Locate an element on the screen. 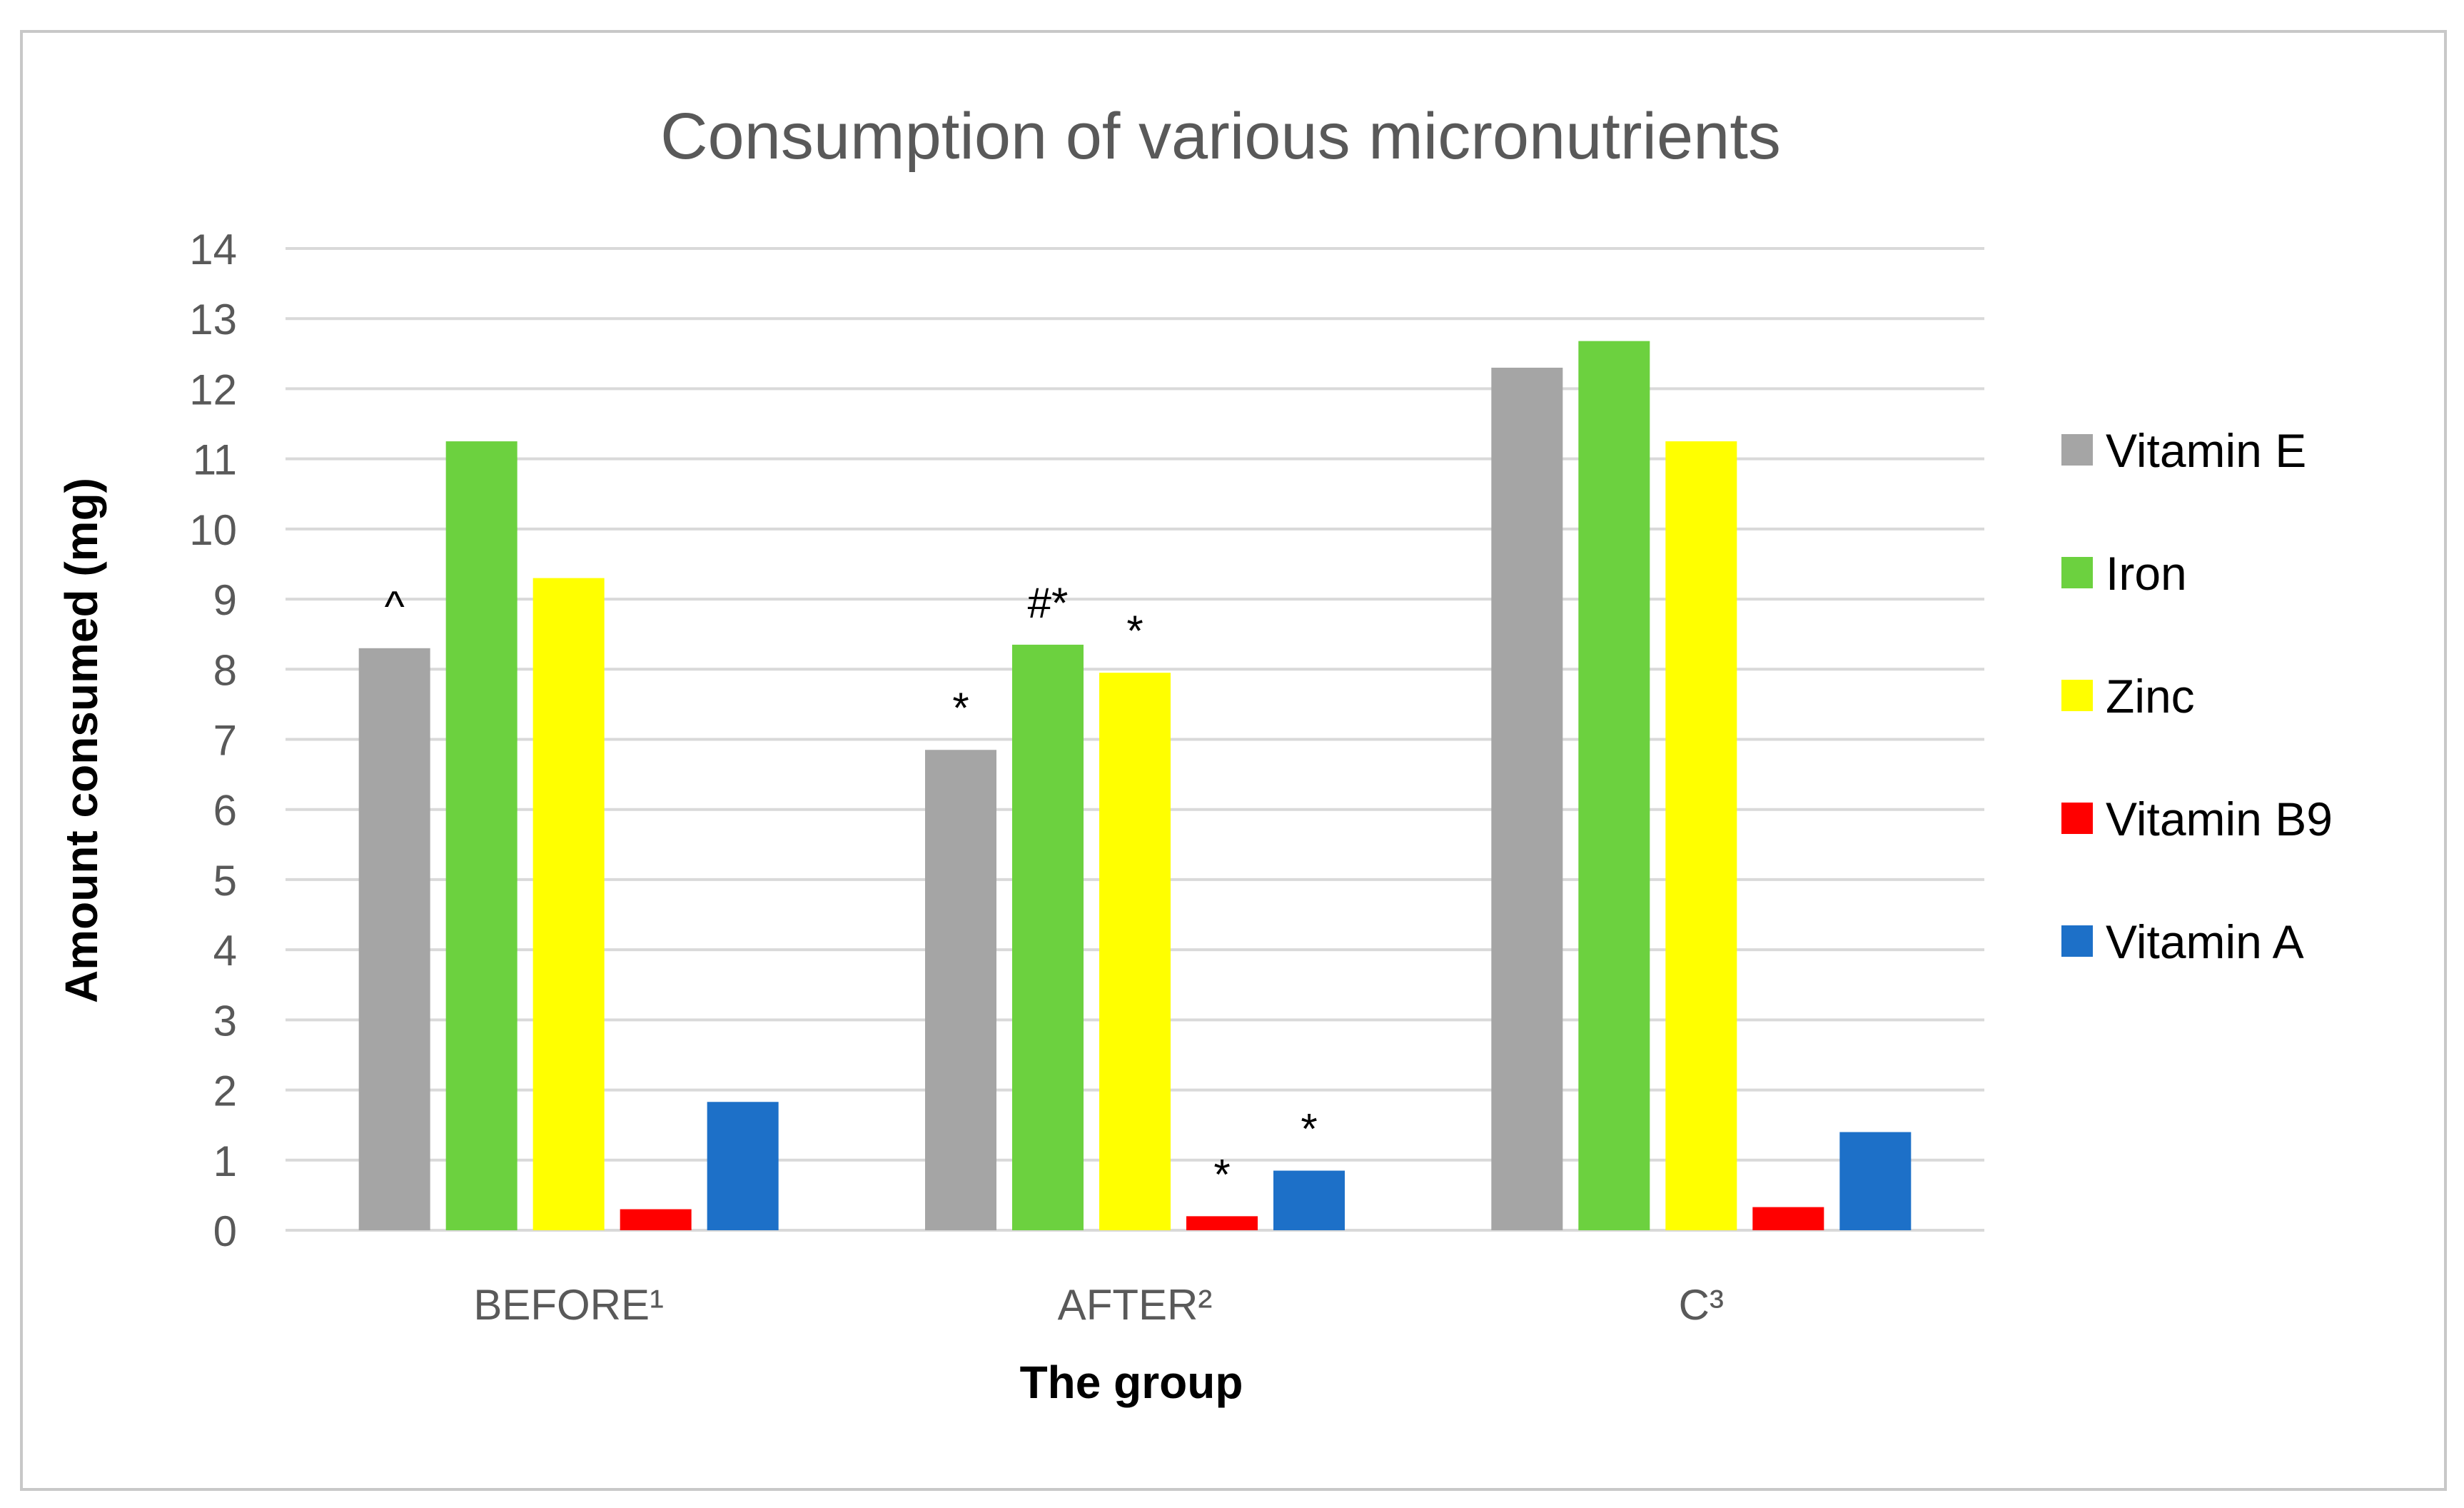 This screenshot has width=2464, height=1508. y-axis-label: Amount consumed (mg) is located at coordinates (81, 740).